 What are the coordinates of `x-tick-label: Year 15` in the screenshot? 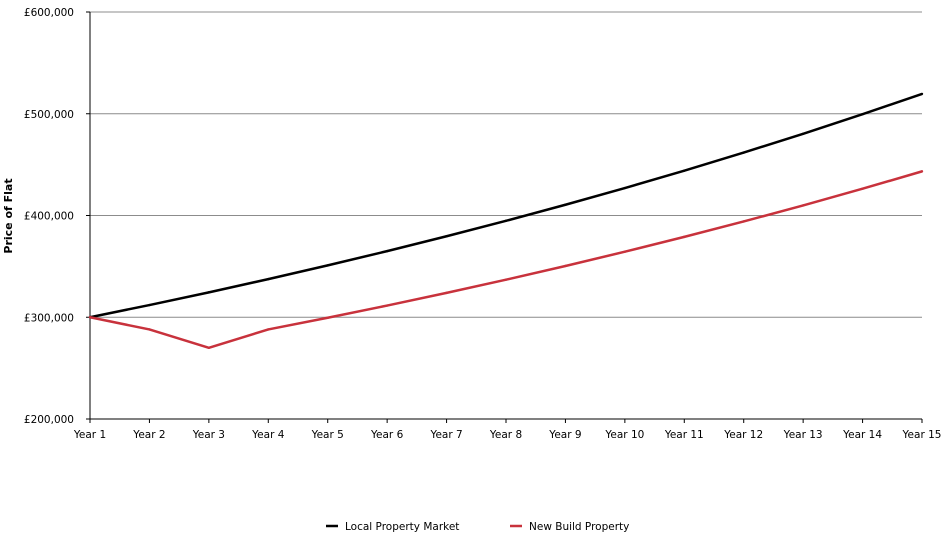 It's located at (922, 435).